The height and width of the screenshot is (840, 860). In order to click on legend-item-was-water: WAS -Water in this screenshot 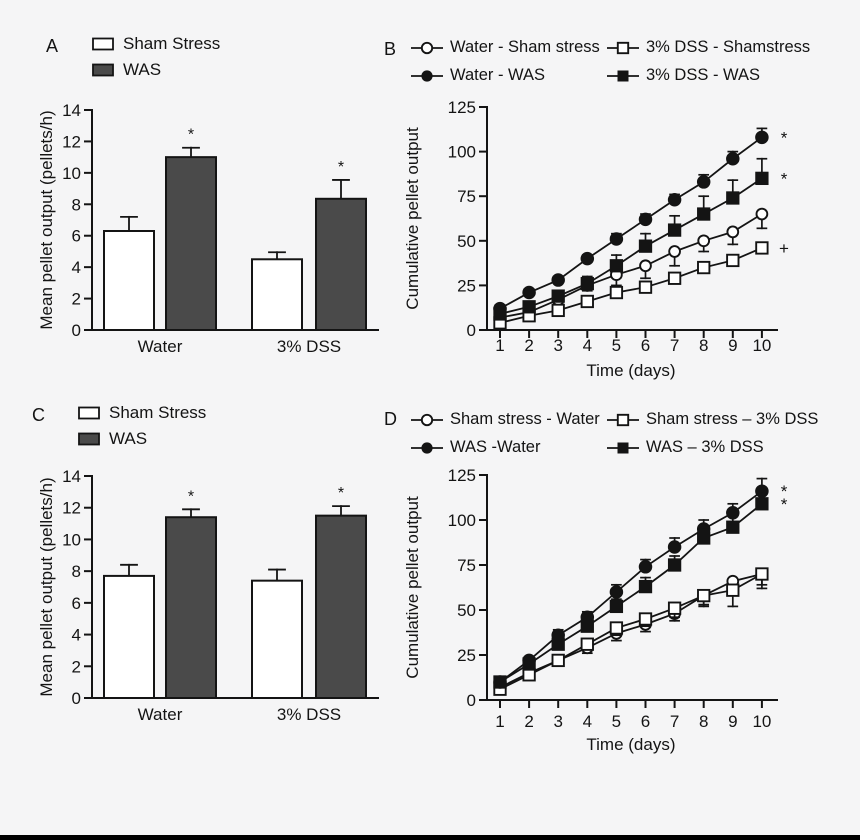, I will do `click(475, 447)`.